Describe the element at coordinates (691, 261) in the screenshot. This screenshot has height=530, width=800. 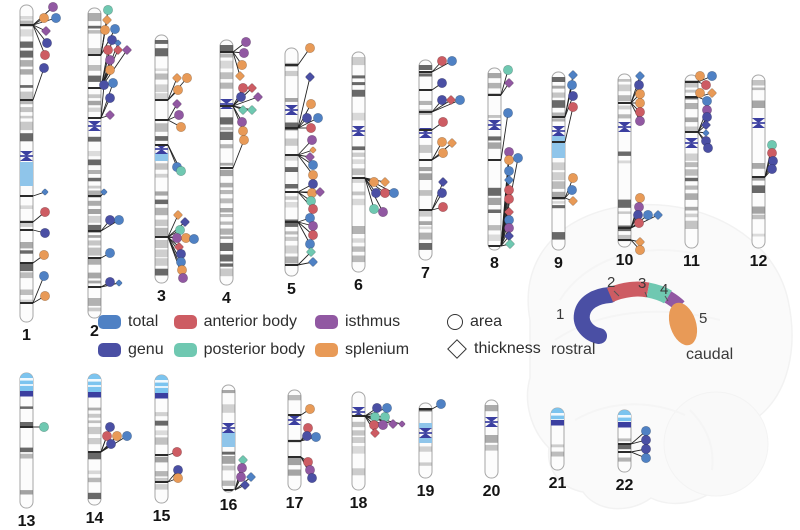
I see `chromosome-label-11: 11` at that location.